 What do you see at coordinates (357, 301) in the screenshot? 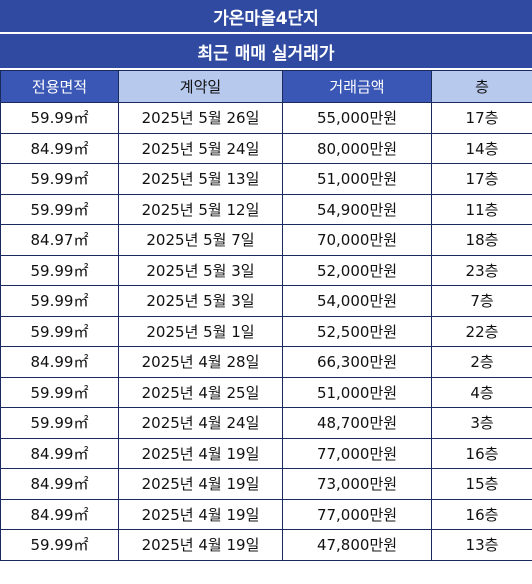
I see `price-cell: 54,000만원` at bounding box center [357, 301].